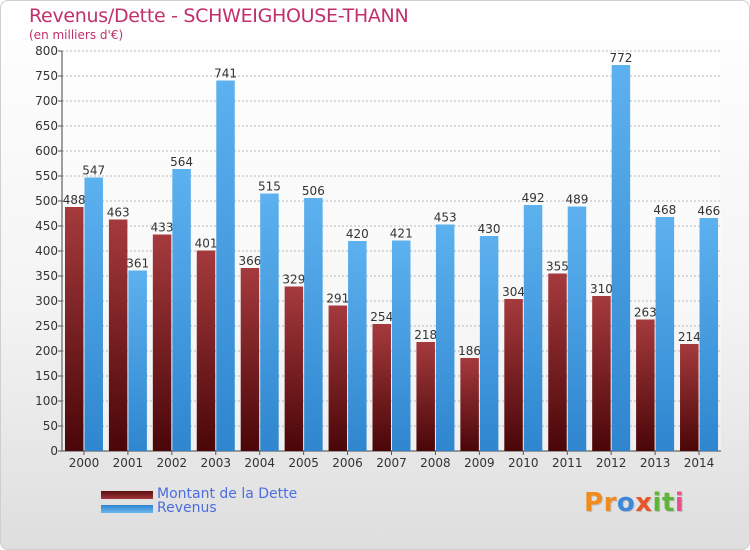 The image size is (750, 550). I want to click on data-label-dette: 366, so click(249, 261).